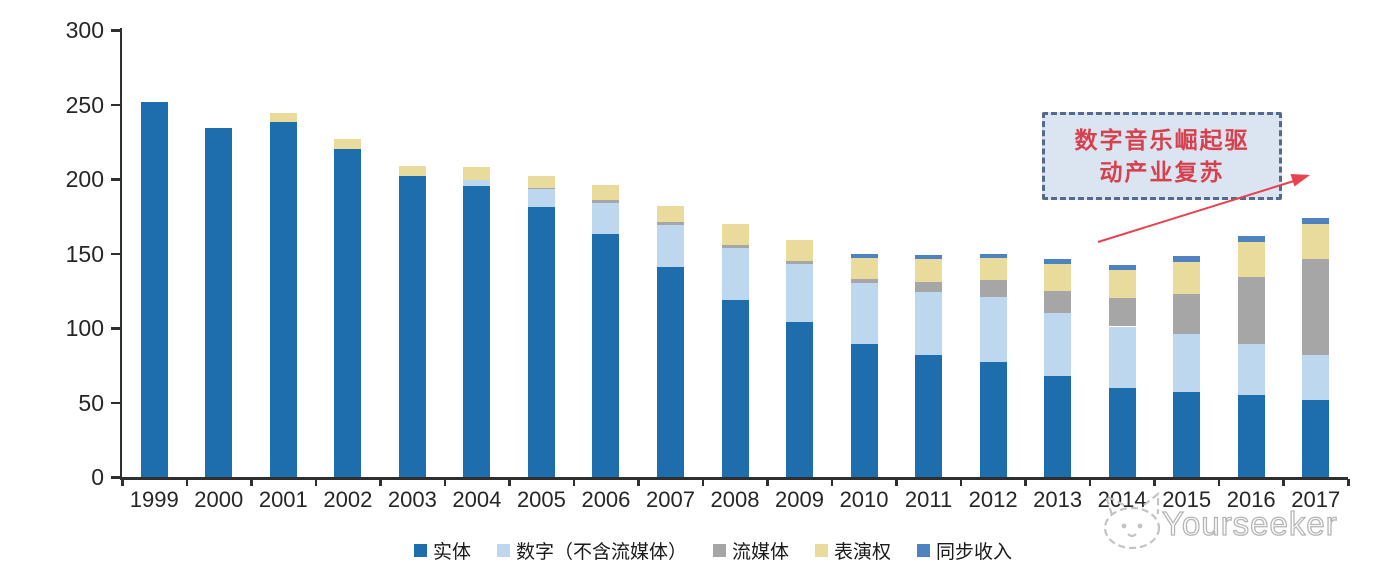  Describe the element at coordinates (541, 499) in the screenshot. I see `x-tick-label: 2005` at that location.